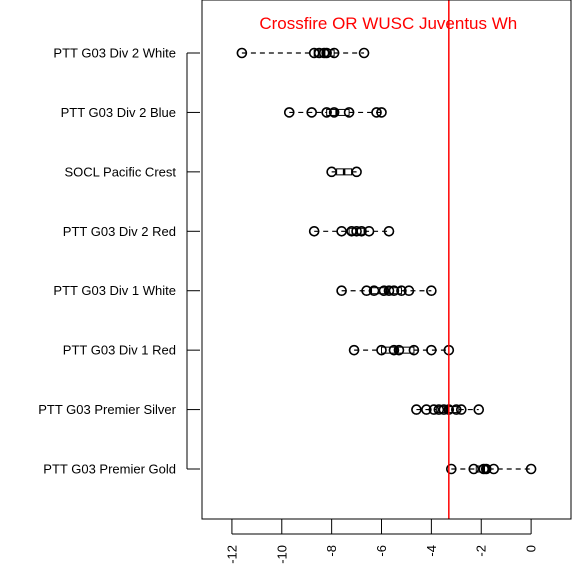  Describe the element at coordinates (114, 53) in the screenshot. I see `category-label: PTT G03 Div 2 White` at that location.